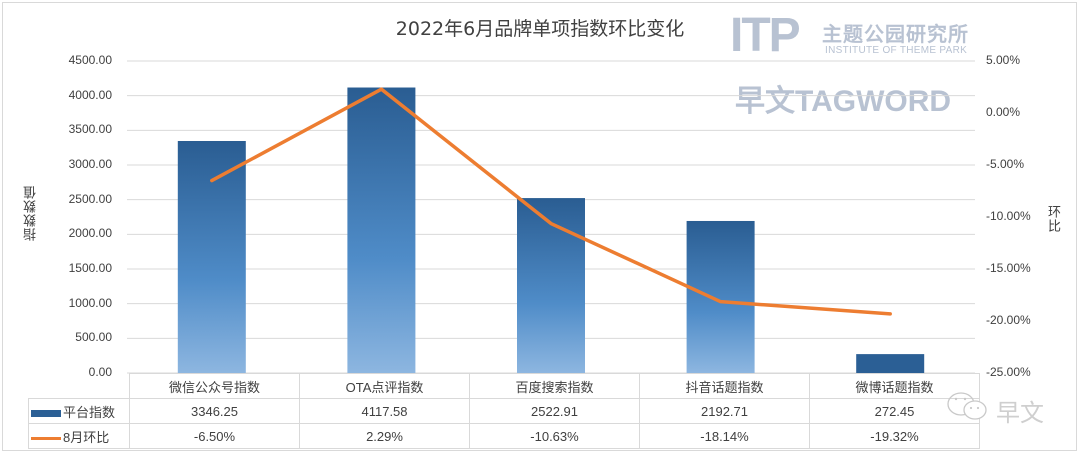 Image resolution: width=1080 pixels, height=454 pixels. What do you see at coordinates (969, 411) in the screenshot?
I see `wechat-icon` at bounding box center [969, 411].